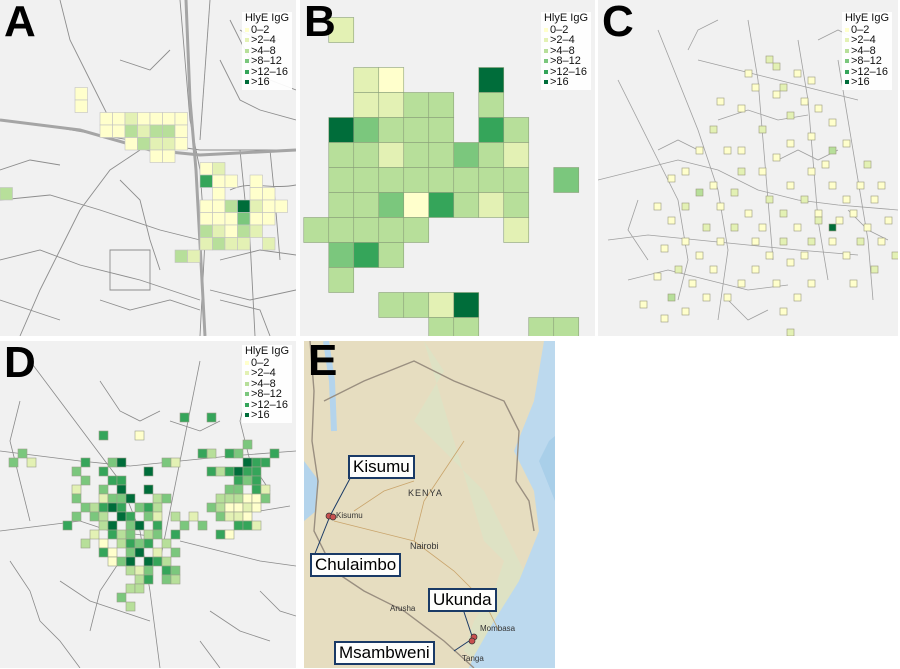 This screenshot has width=900, height=669. What do you see at coordinates (266, 18) in the screenshot?
I see `legend-title: HlyE IgG` at bounding box center [266, 18].